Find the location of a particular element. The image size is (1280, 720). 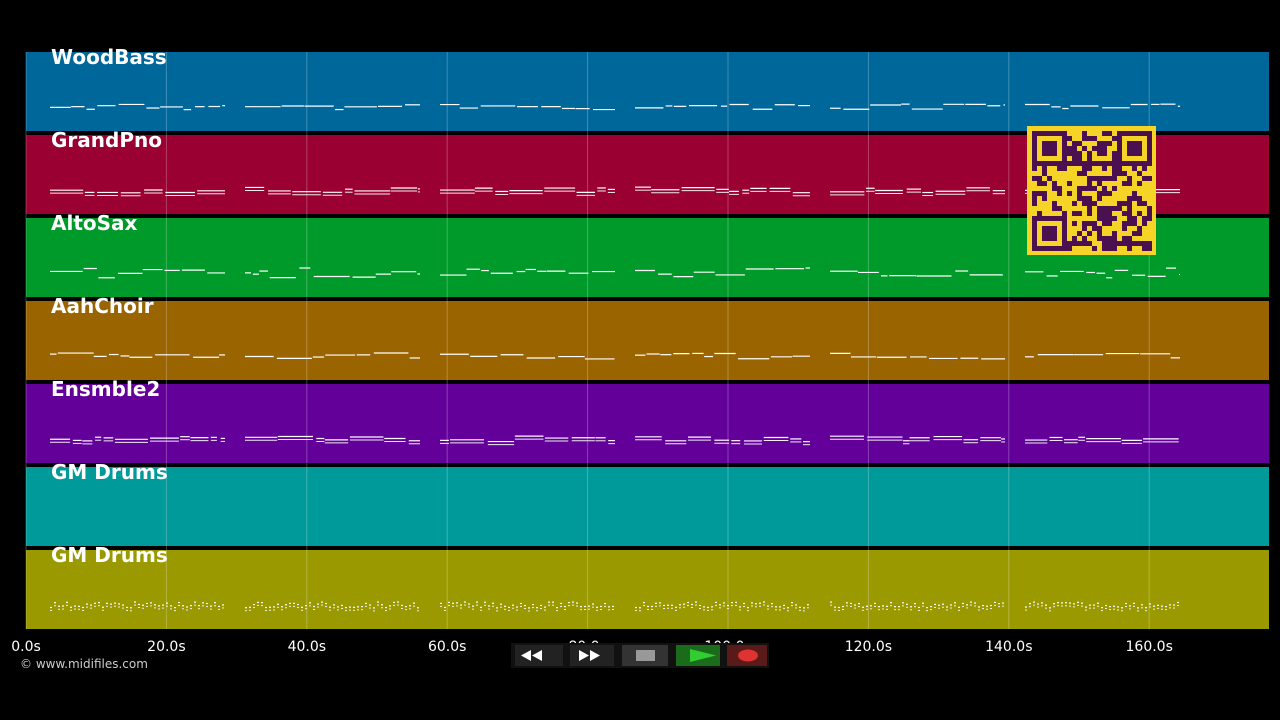

track-name: GM Drums is located at coordinates (109, 555).